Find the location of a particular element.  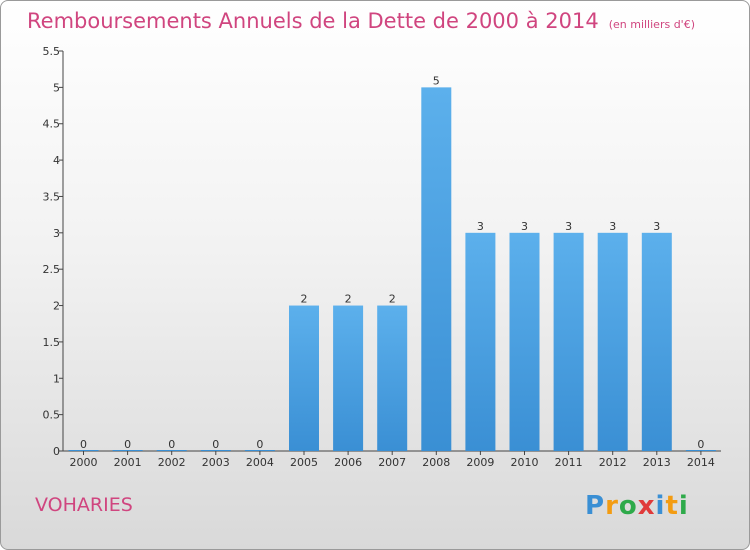

x-tick-label: 2014 is located at coordinates (701, 462).